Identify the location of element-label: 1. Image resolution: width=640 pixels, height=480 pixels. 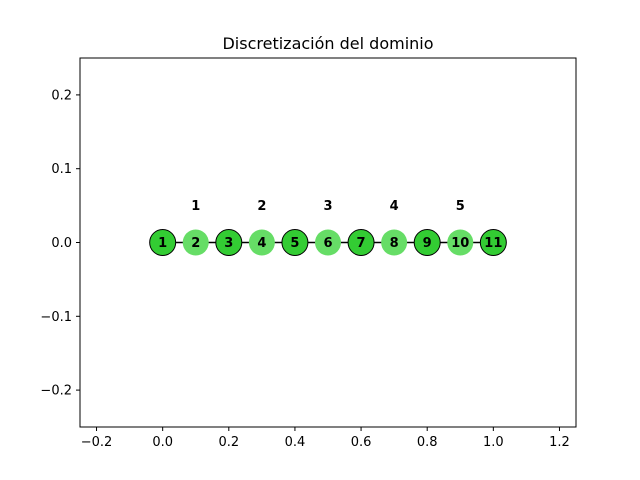
(195, 206).